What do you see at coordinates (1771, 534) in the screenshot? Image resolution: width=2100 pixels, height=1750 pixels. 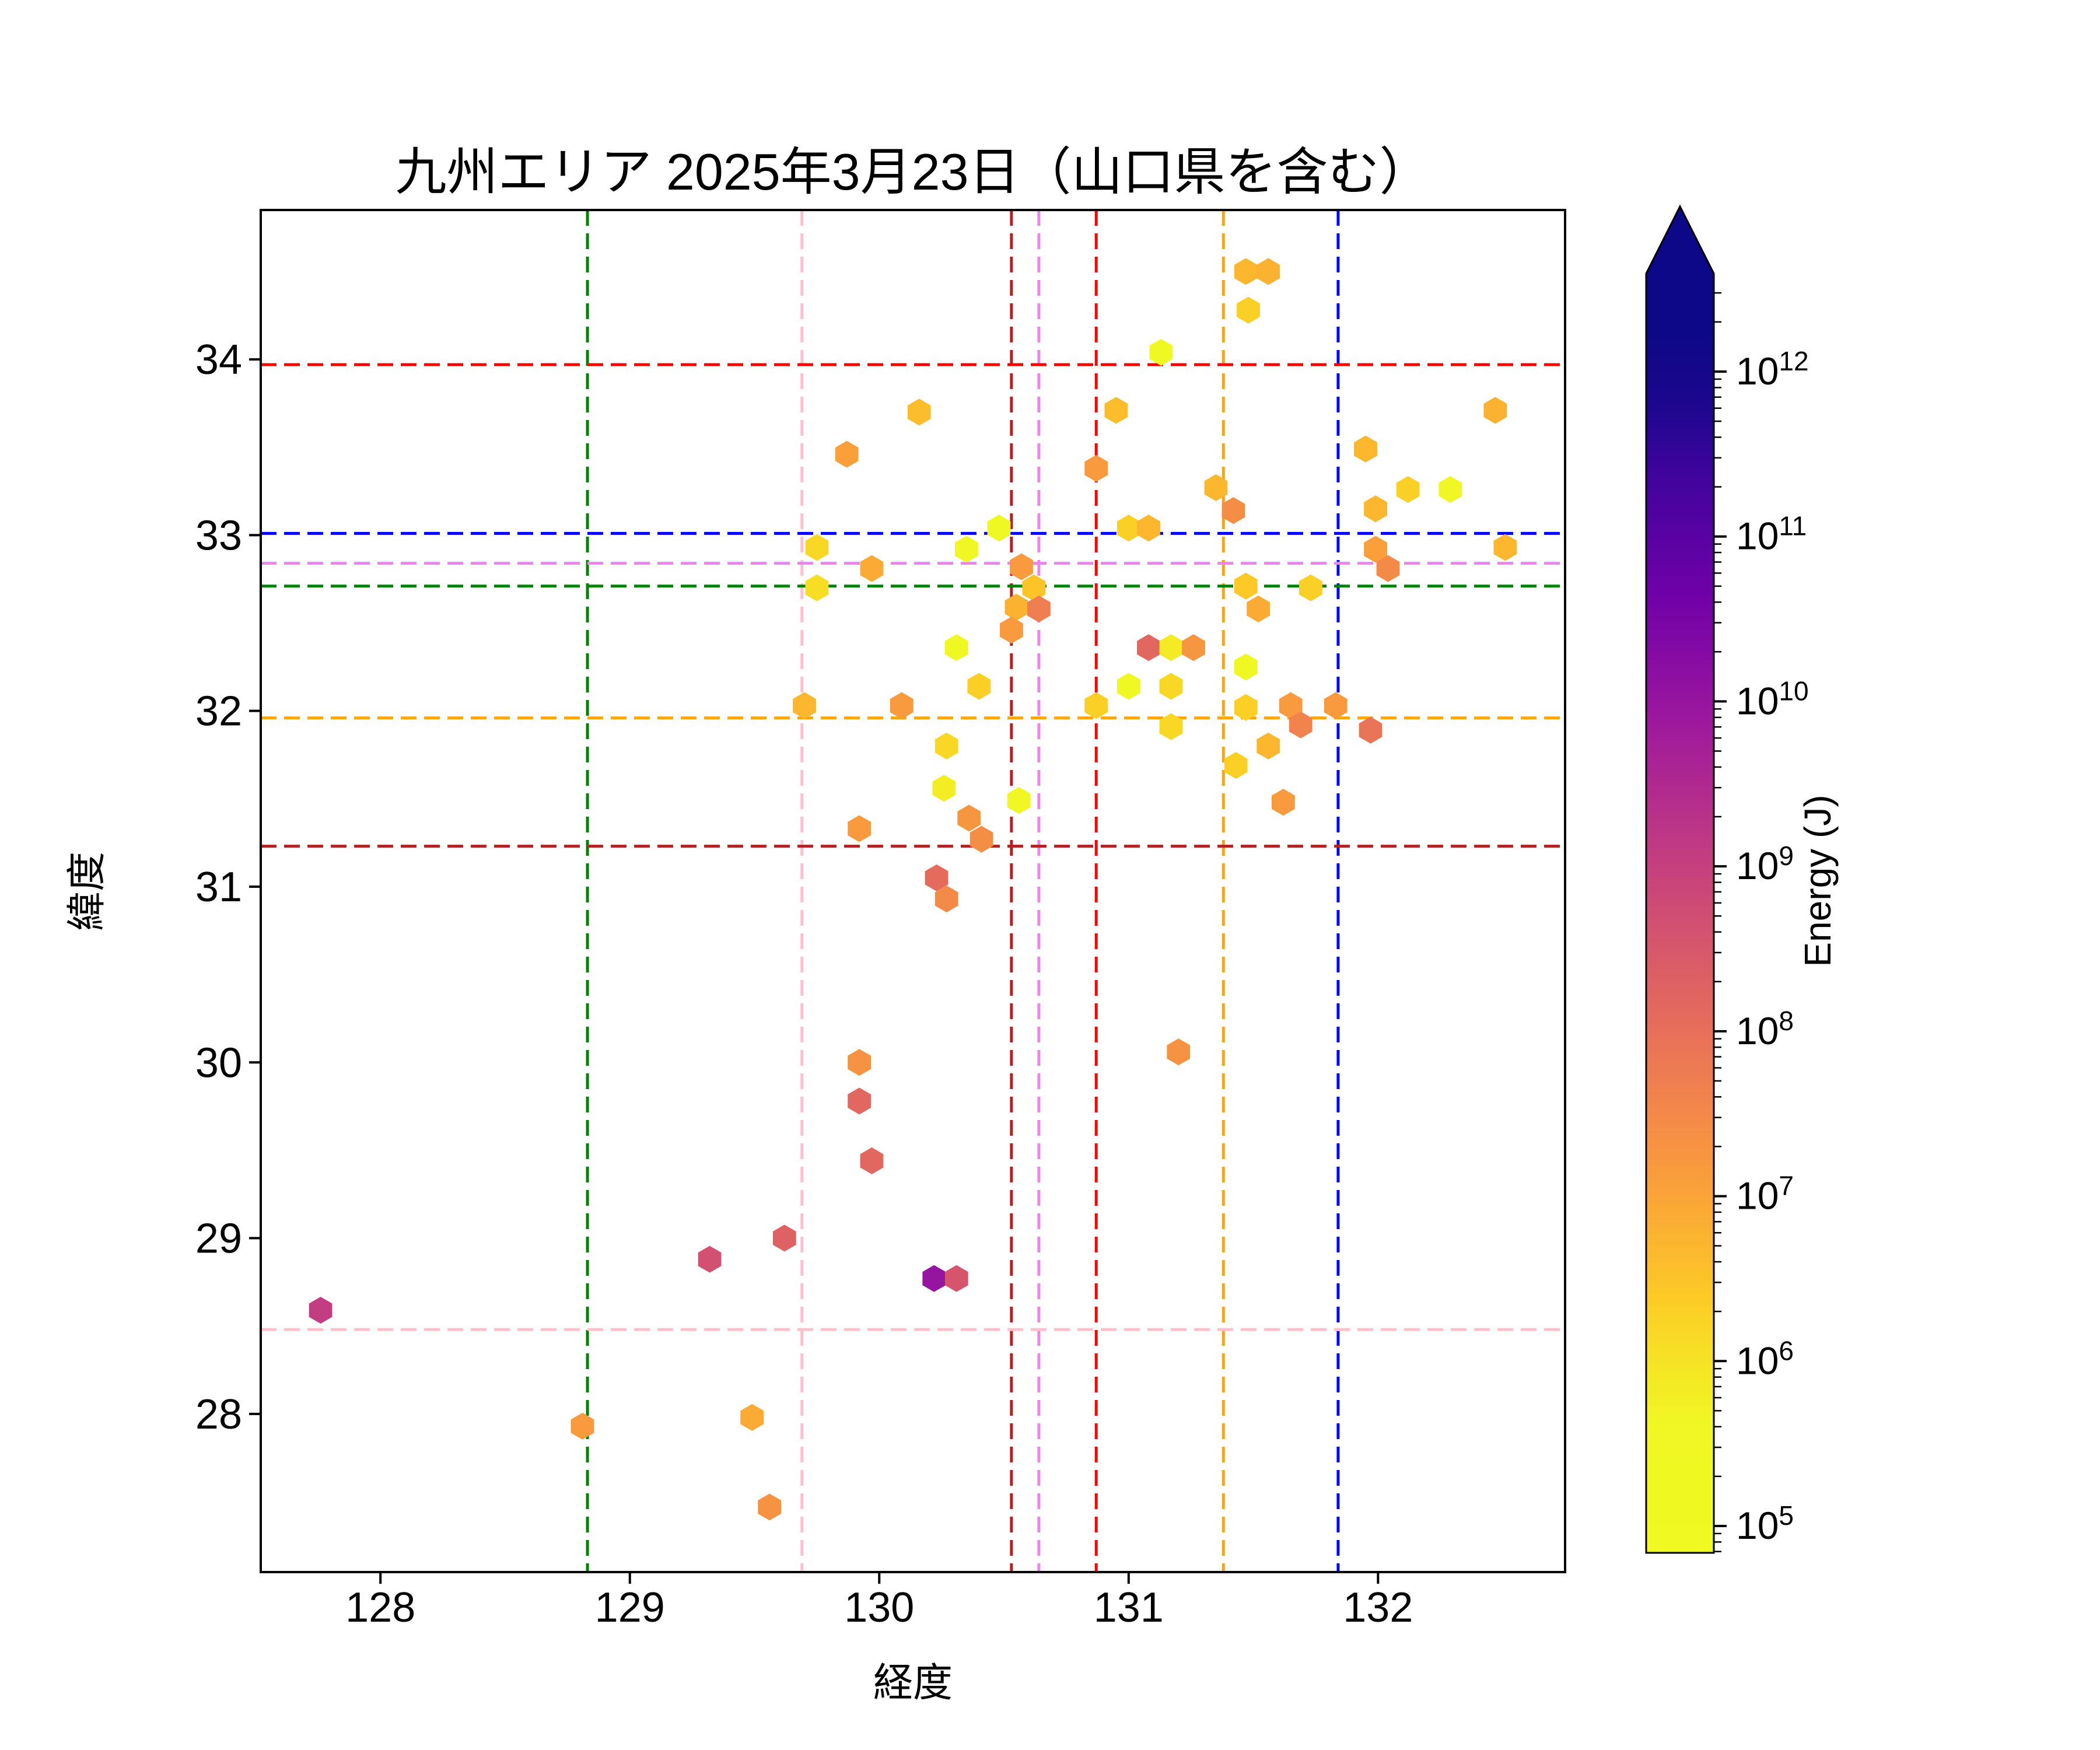 I see `colorbar-tick-label: 10¹¹` at bounding box center [1771, 534].